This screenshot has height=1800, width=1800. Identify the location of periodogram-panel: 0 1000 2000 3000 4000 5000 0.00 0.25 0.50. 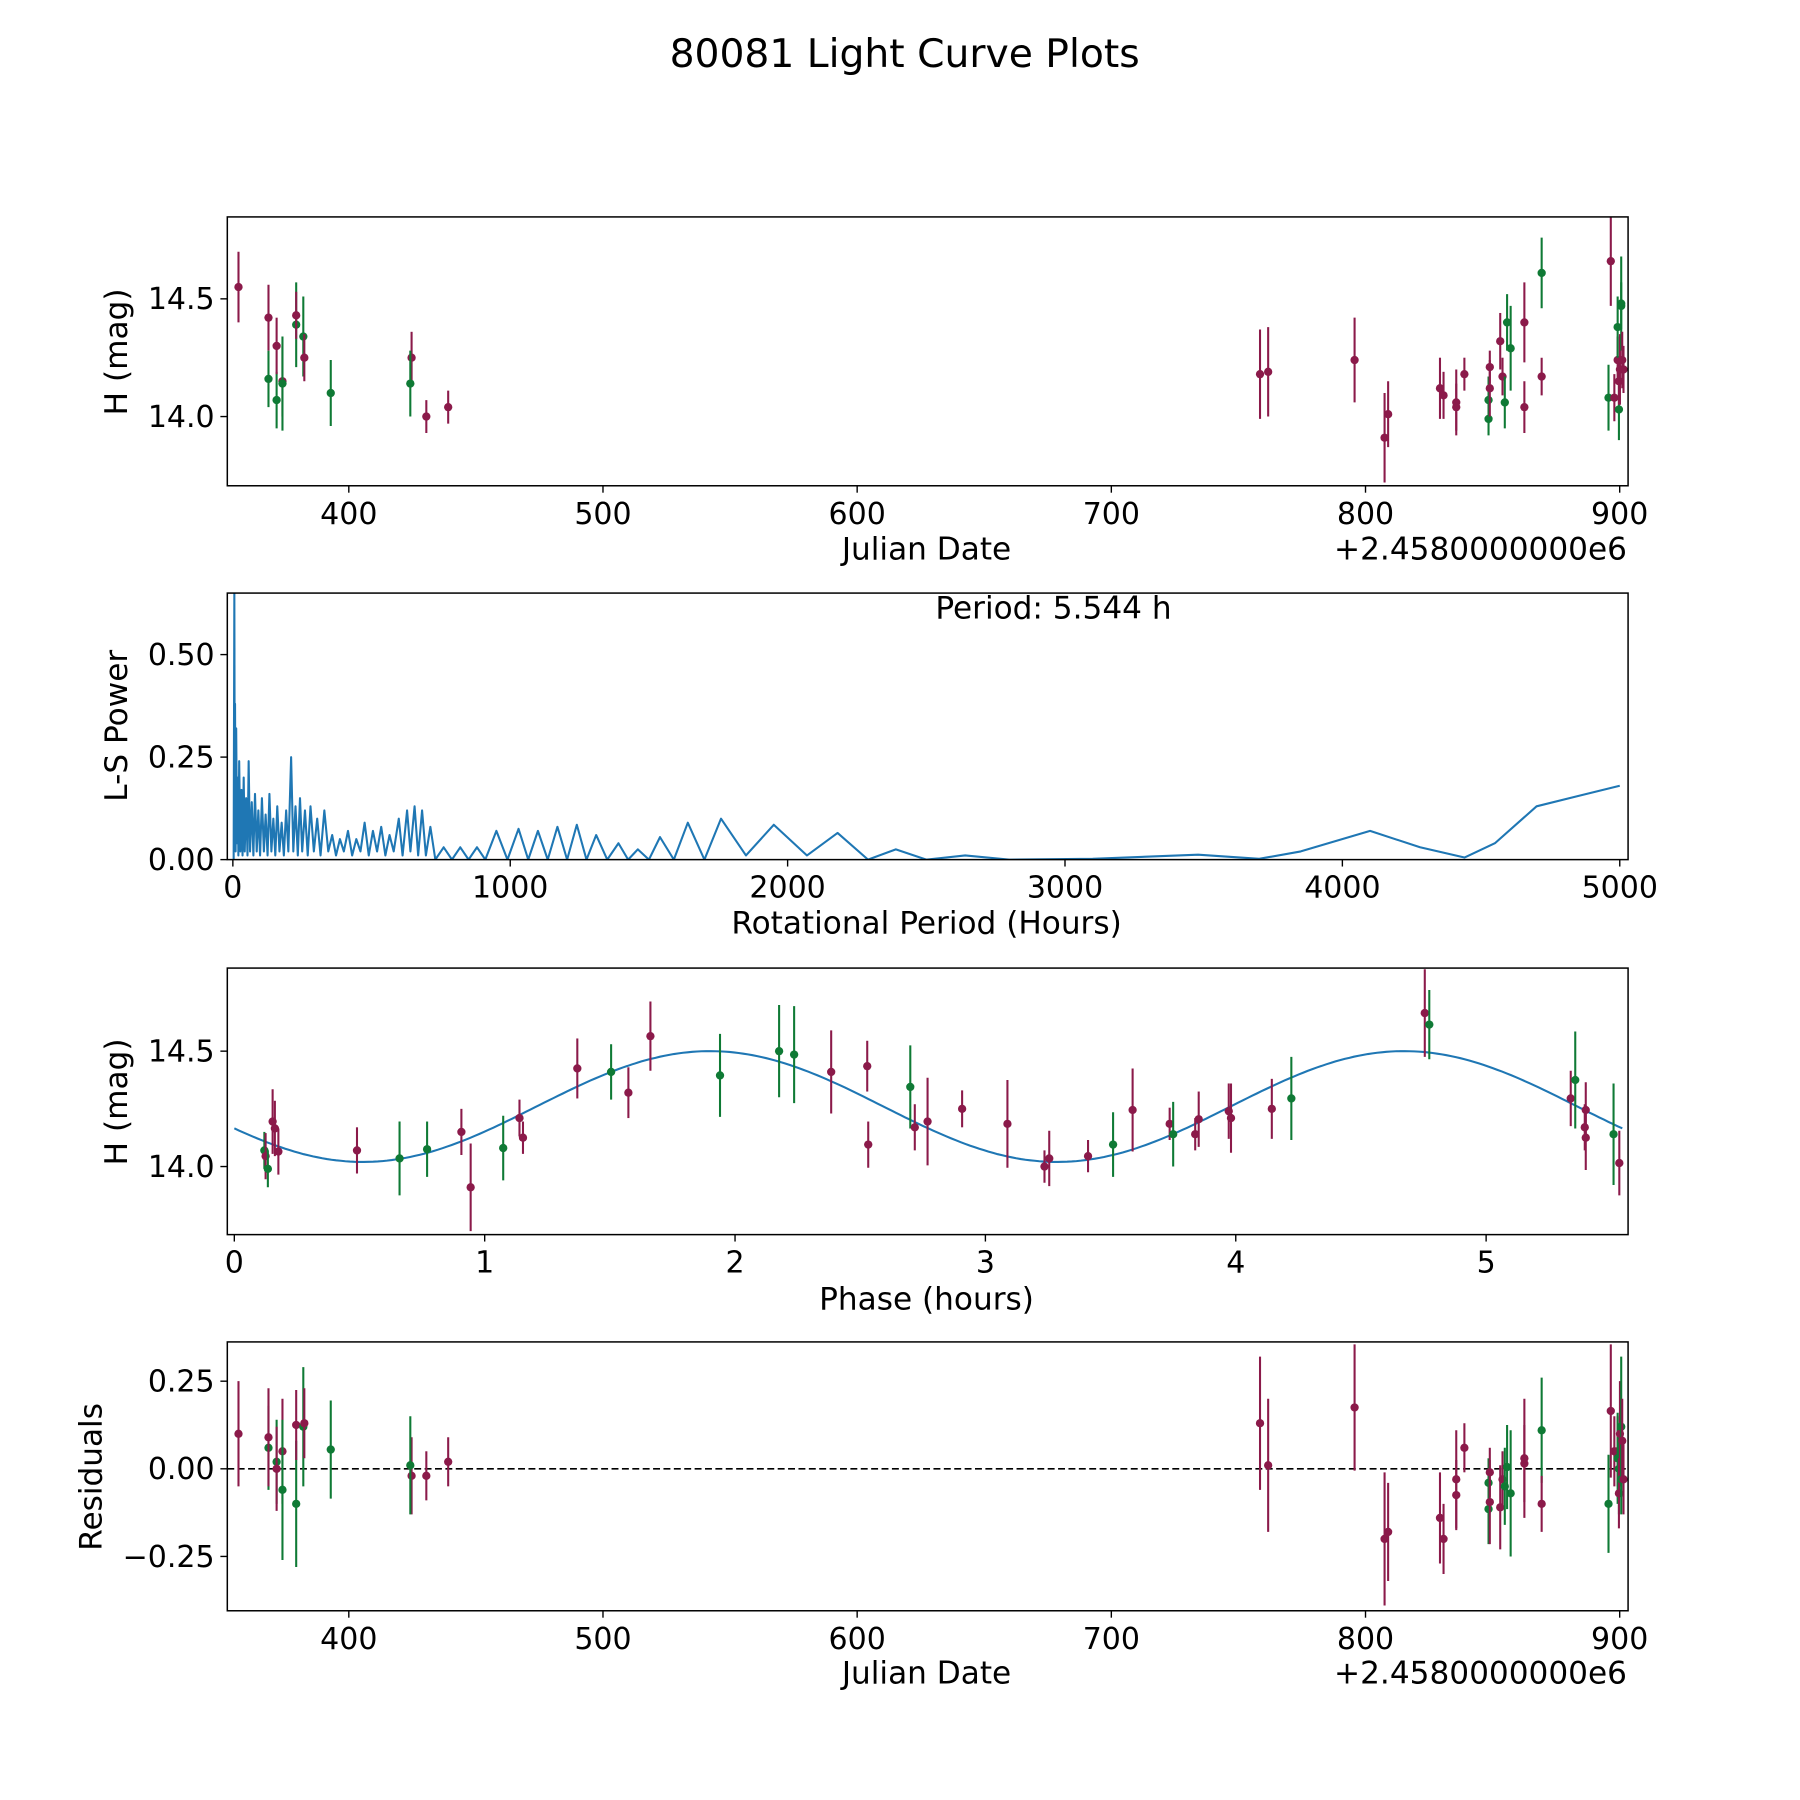
(903, 749).